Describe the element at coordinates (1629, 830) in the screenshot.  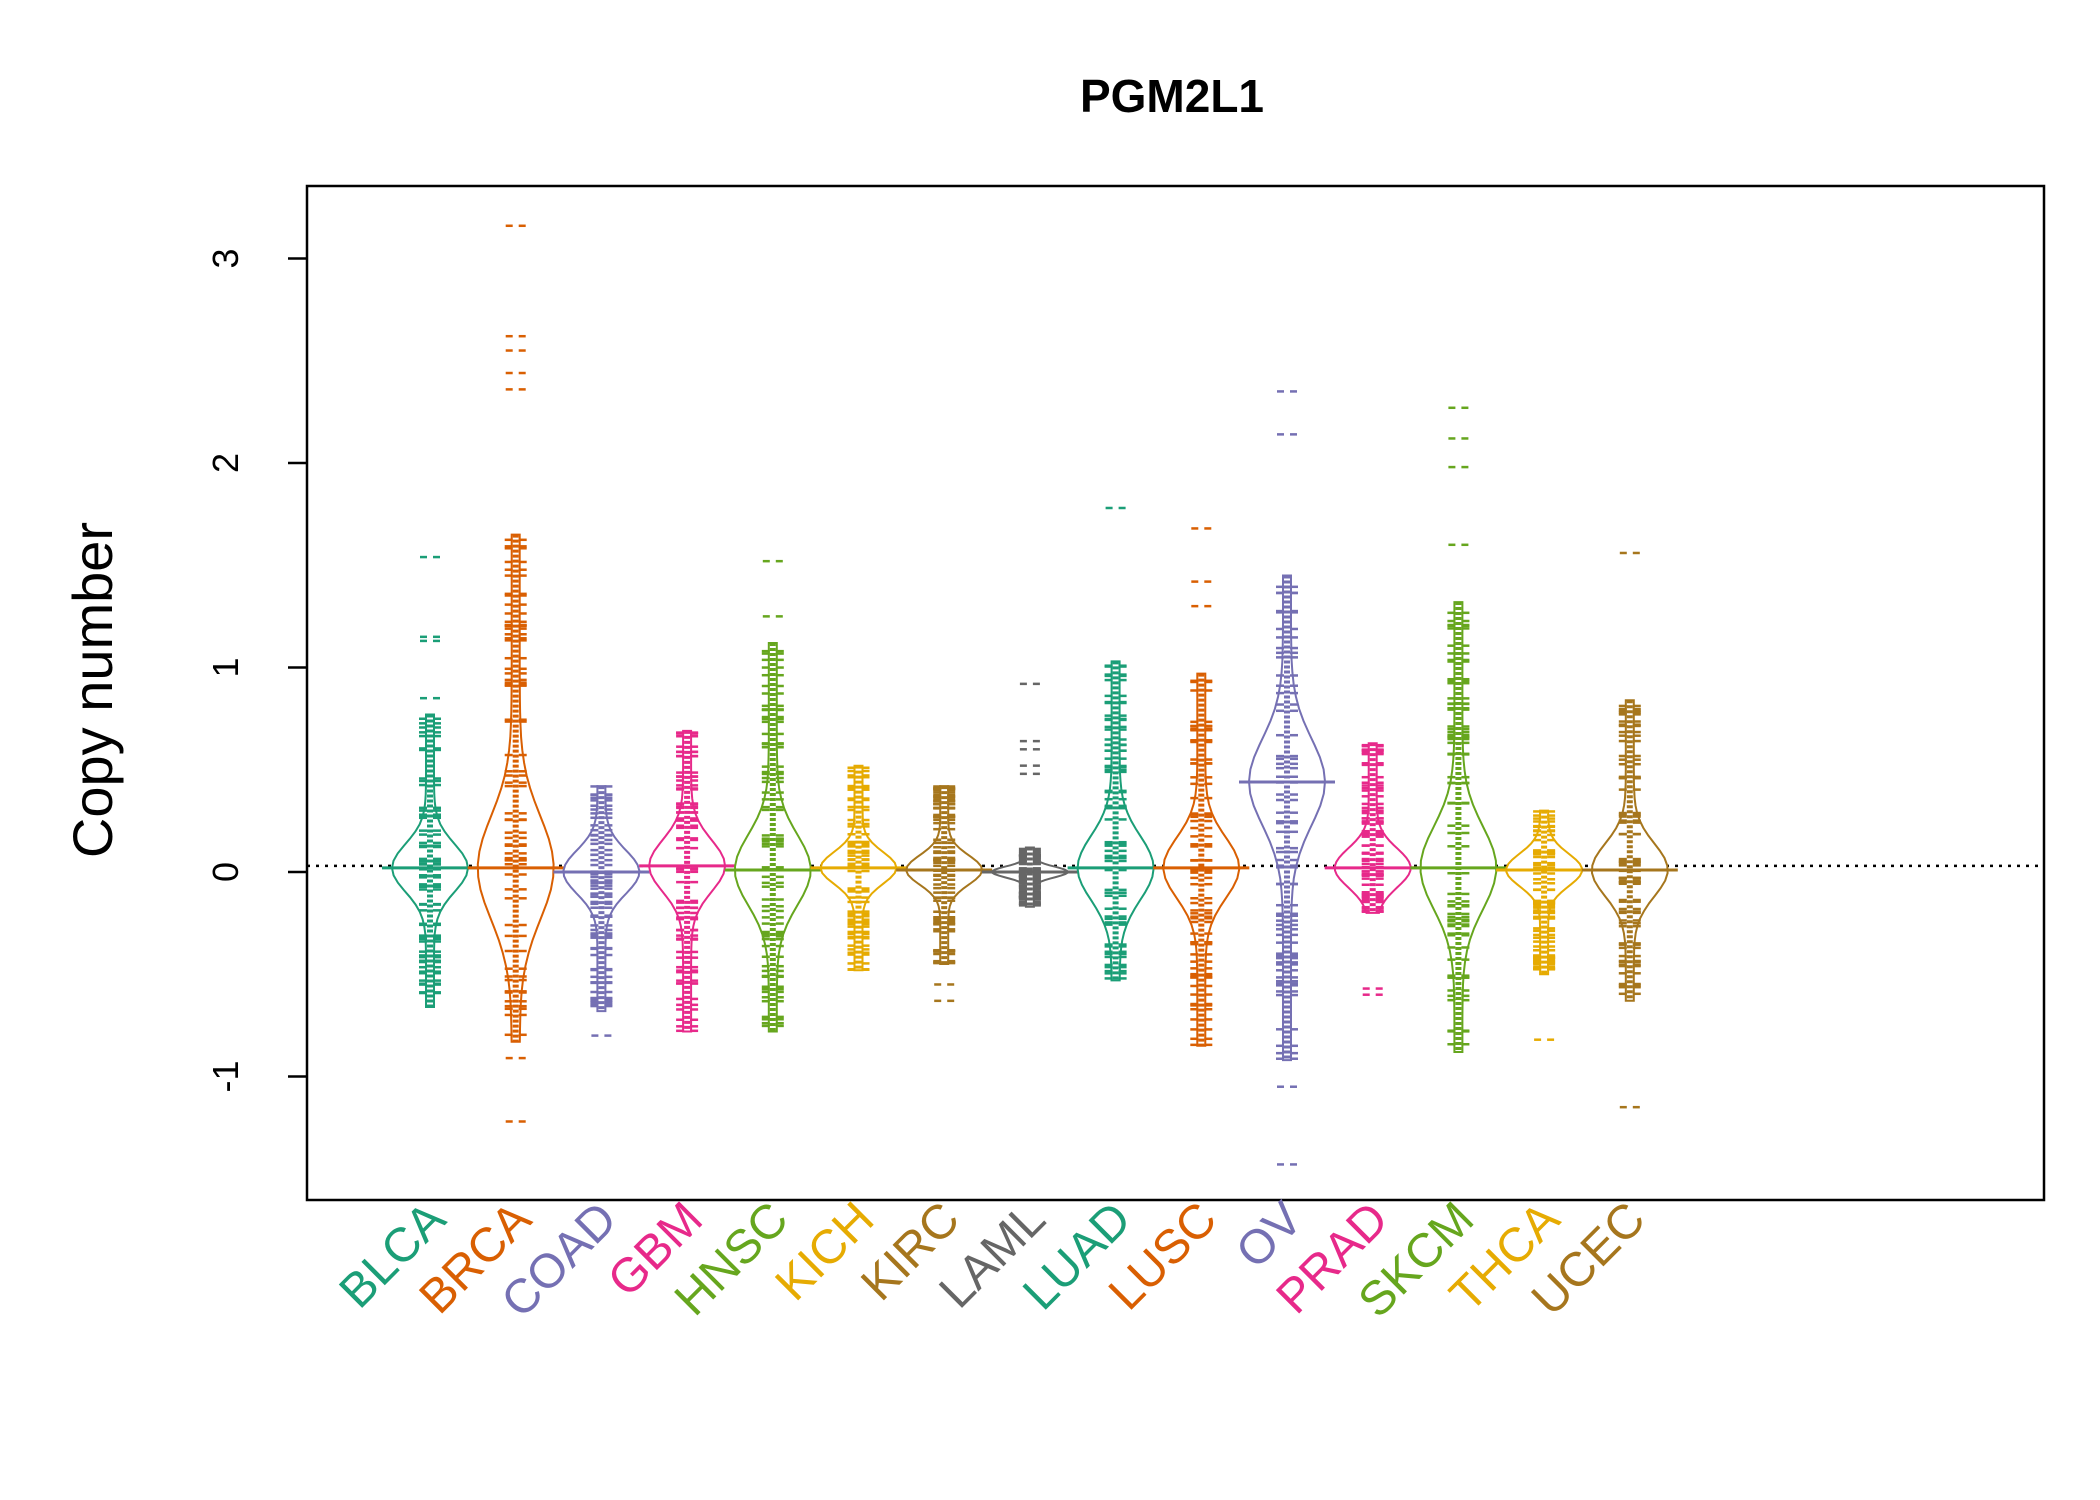
I see `bean-ucec` at that location.